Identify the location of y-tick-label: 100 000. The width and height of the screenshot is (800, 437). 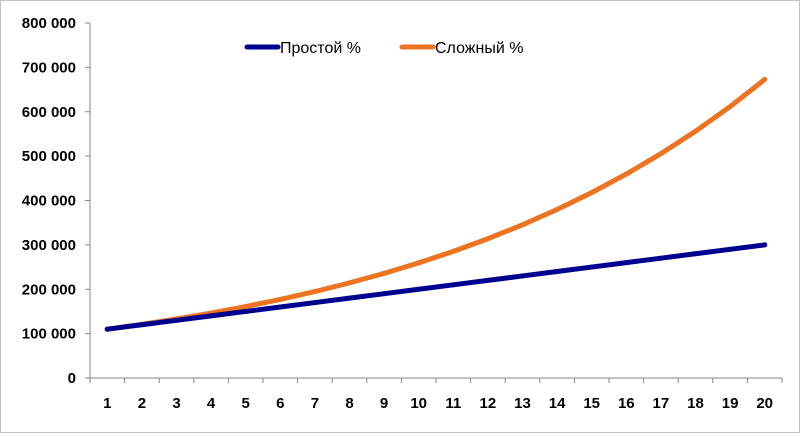
(49, 334).